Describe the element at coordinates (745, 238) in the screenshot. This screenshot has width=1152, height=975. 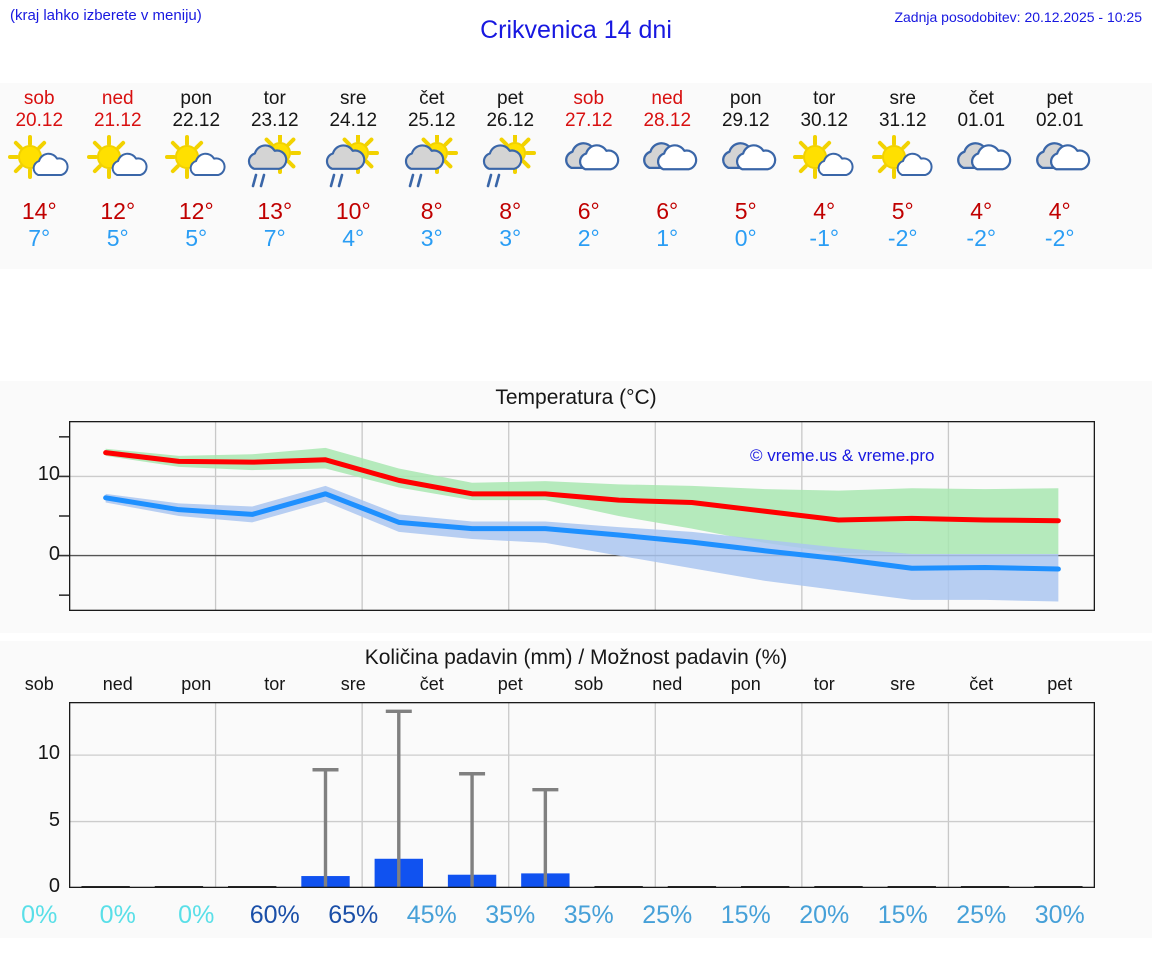
I see `day-min-temp: 0°` at that location.